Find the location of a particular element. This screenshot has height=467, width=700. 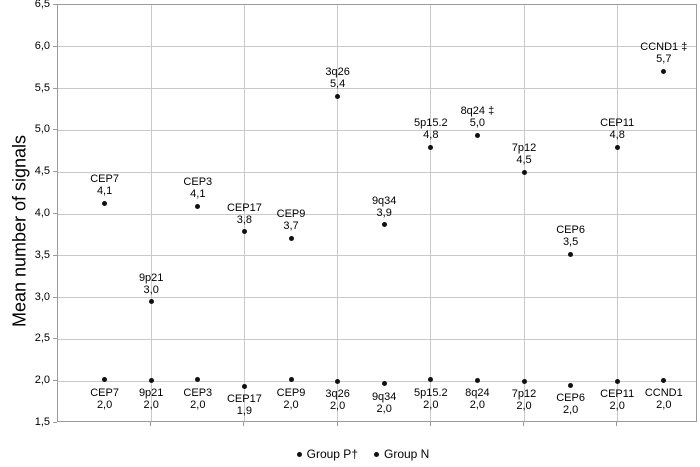

data-point-value: 3,5 is located at coordinates (570, 242).